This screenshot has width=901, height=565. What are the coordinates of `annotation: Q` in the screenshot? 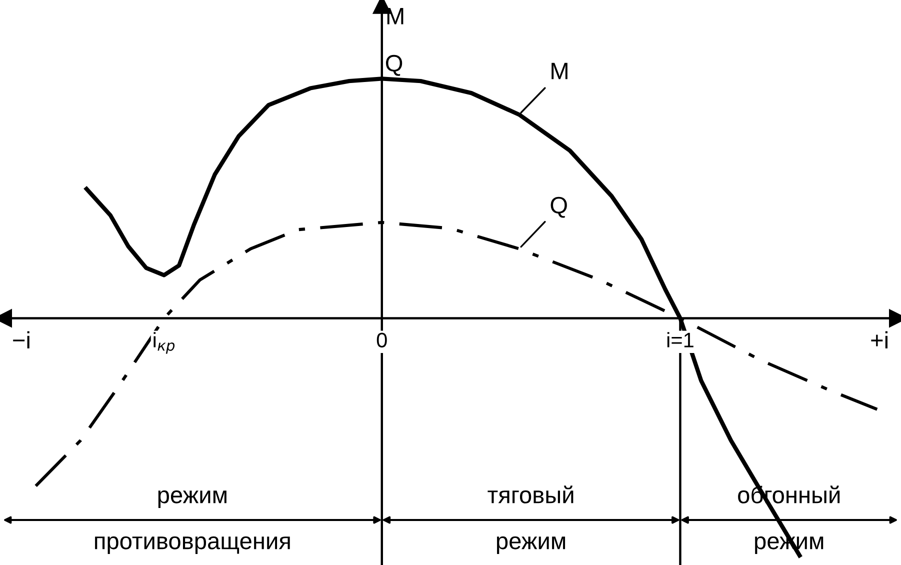 It's located at (394, 65).